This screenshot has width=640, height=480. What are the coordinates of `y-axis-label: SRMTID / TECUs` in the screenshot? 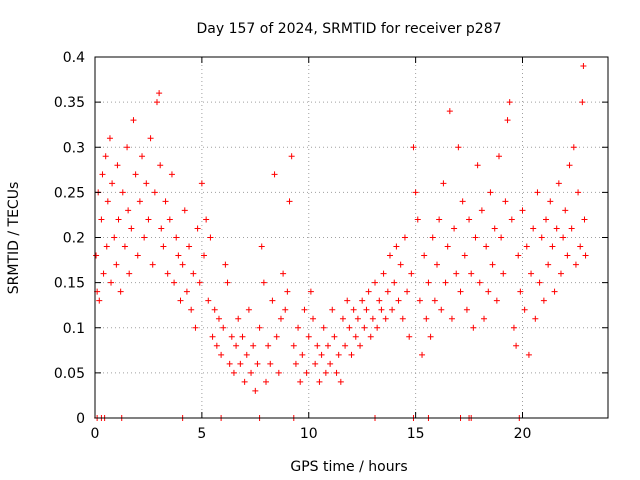 It's located at (14, 238).